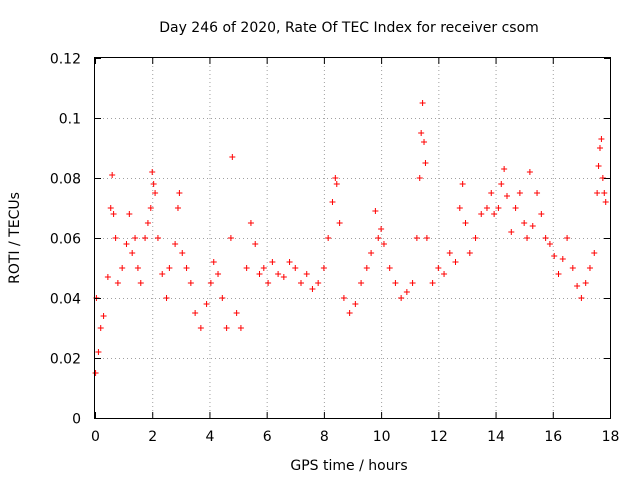 The height and width of the screenshot is (480, 640). What do you see at coordinates (76, 420) in the screenshot?
I see `y-tick-label: 0` at bounding box center [76, 420].